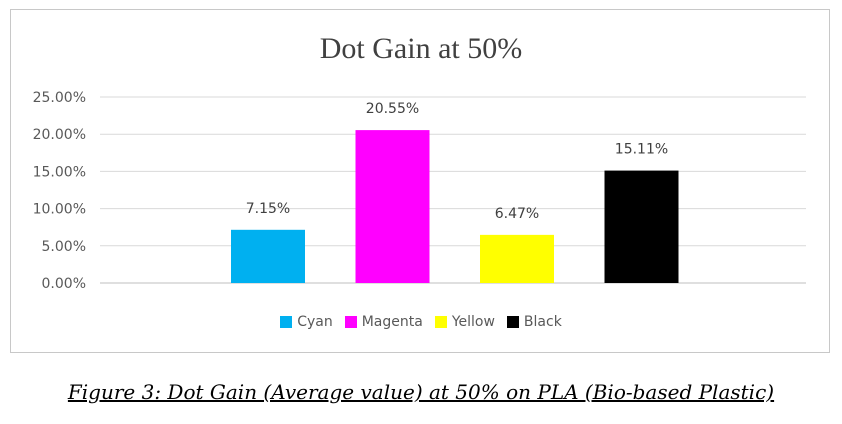 Image resolution: width=842 pixels, height=424 pixels. I want to click on legend-label: Black, so click(542, 322).